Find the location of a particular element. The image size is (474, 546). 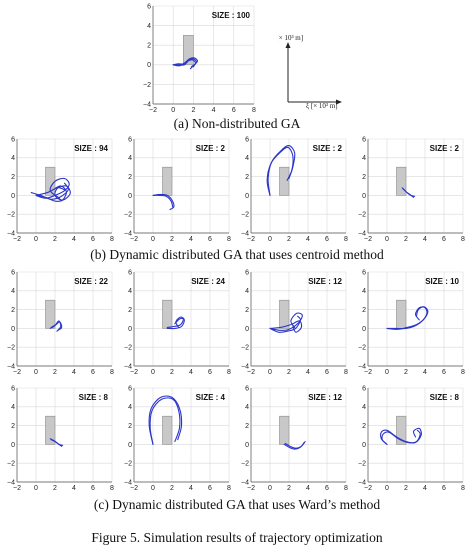

size-label: SIZE : 12 is located at coordinates (325, 397).